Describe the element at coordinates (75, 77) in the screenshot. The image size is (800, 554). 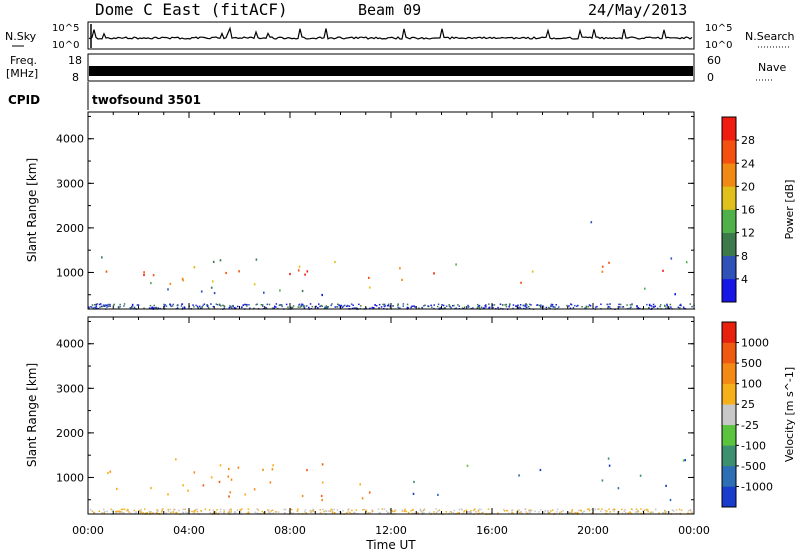
I see `freq-left-tick-bottom: 8` at that location.